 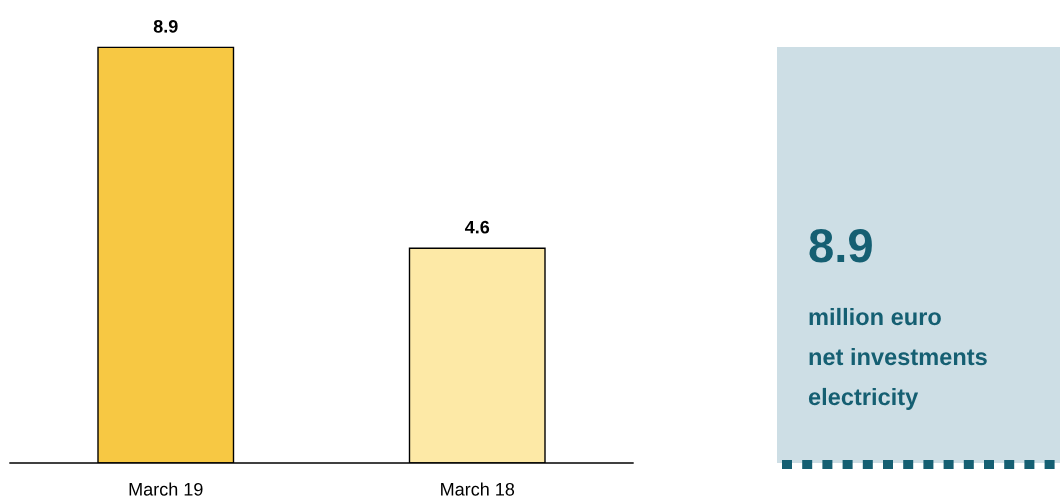 I want to click on text: million euro, so click(x=875, y=316).